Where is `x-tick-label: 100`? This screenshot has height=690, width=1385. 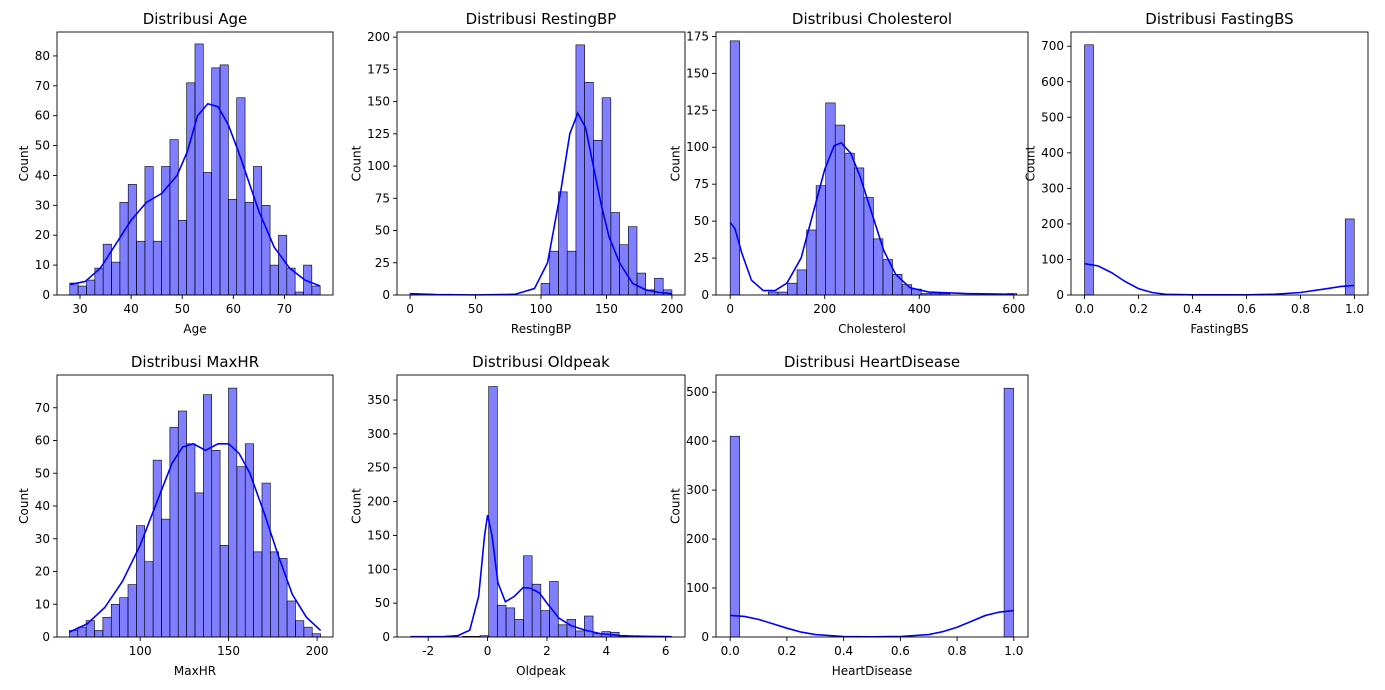
x-tick-label: 100 is located at coordinates (541, 309).